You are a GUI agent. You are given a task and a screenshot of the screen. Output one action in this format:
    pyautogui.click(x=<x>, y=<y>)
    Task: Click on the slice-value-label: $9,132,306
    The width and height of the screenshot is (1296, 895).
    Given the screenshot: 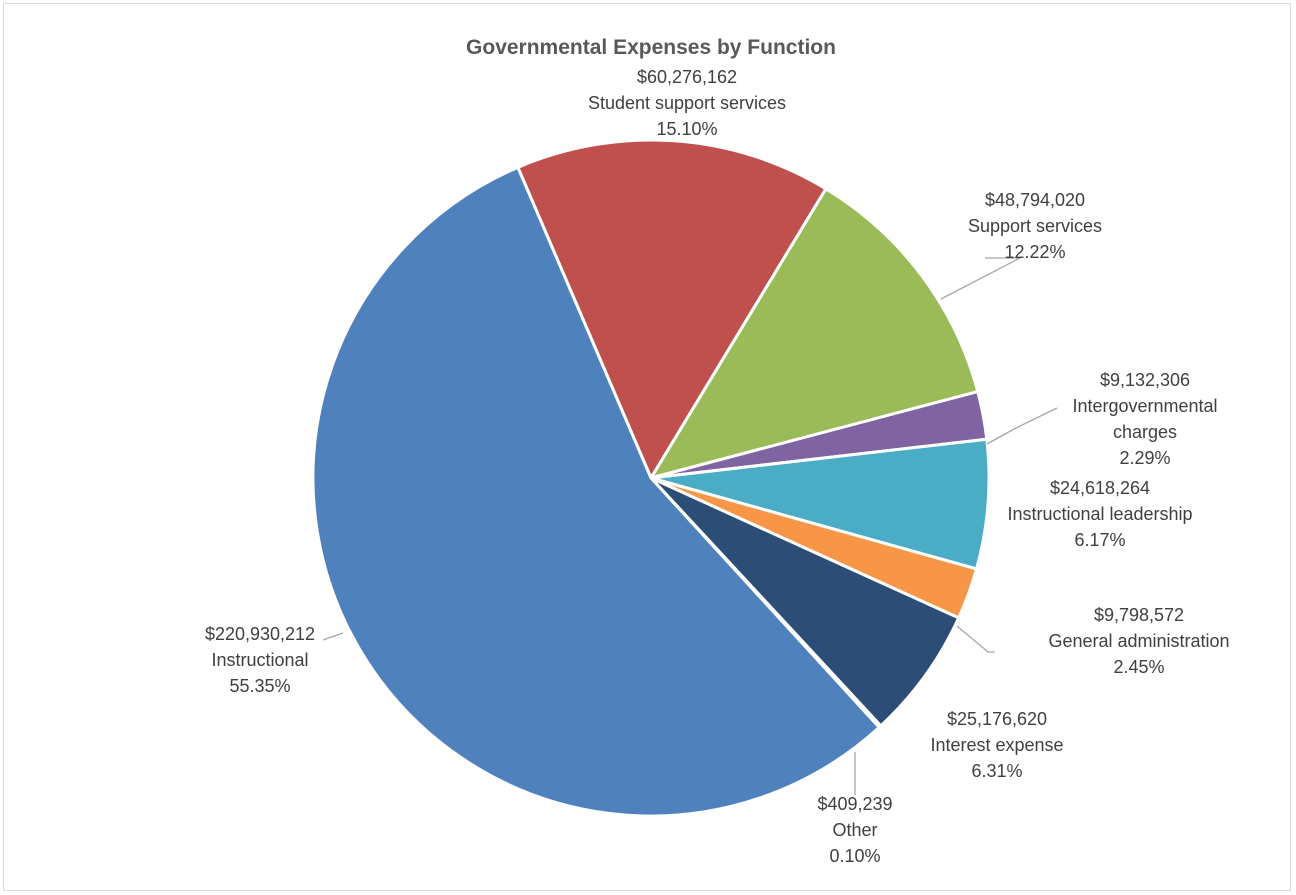 What is the action you would take?
    pyautogui.click(x=1145, y=380)
    